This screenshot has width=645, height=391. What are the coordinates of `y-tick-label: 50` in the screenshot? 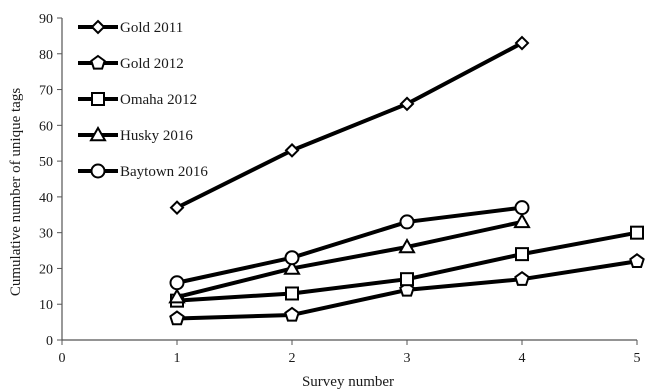 It's located at (46, 162).